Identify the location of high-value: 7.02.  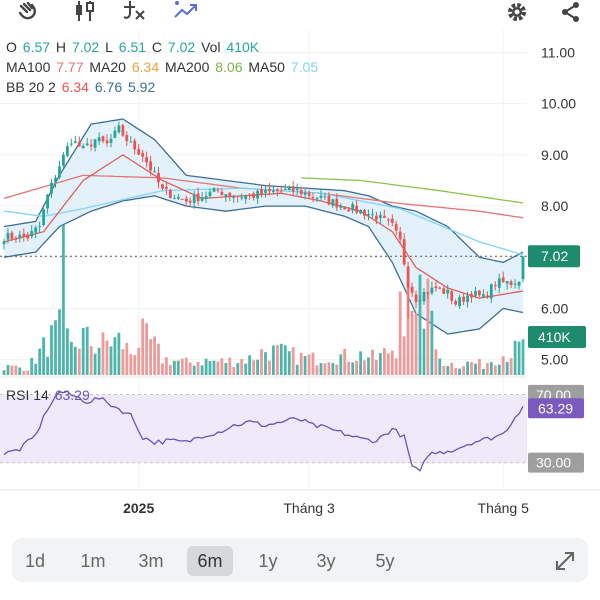
(85, 47).